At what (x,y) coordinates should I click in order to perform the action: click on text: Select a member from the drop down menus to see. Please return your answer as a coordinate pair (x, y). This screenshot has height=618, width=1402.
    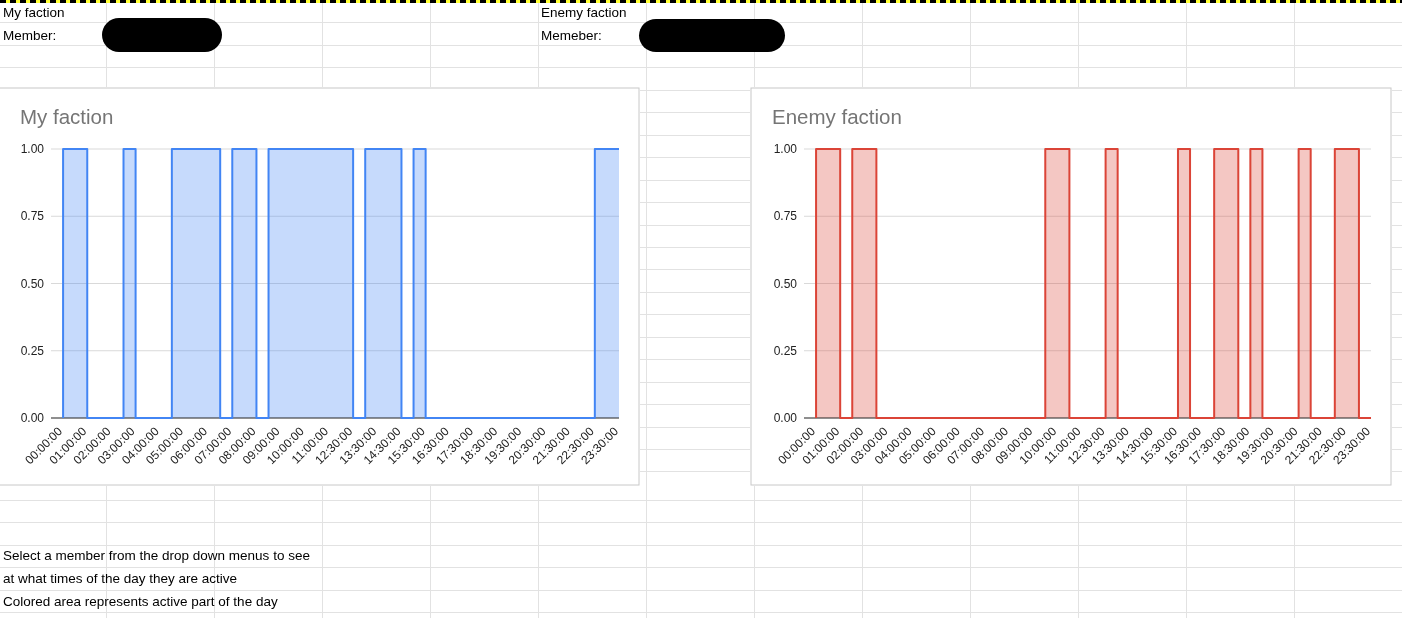
    Looking at the image, I should click on (156, 555).